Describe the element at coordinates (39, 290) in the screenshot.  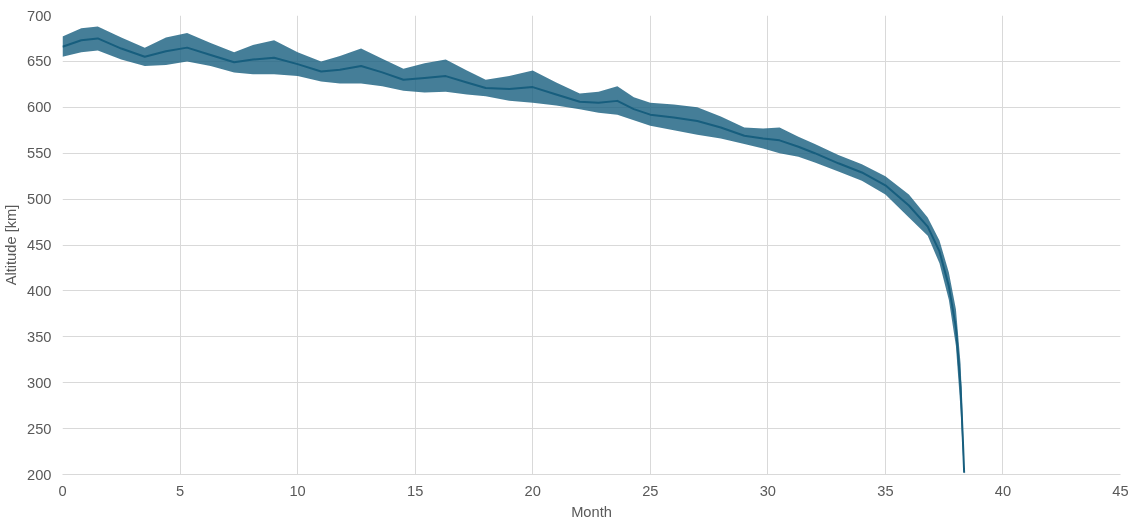
I see `y-tick-label: 400` at that location.